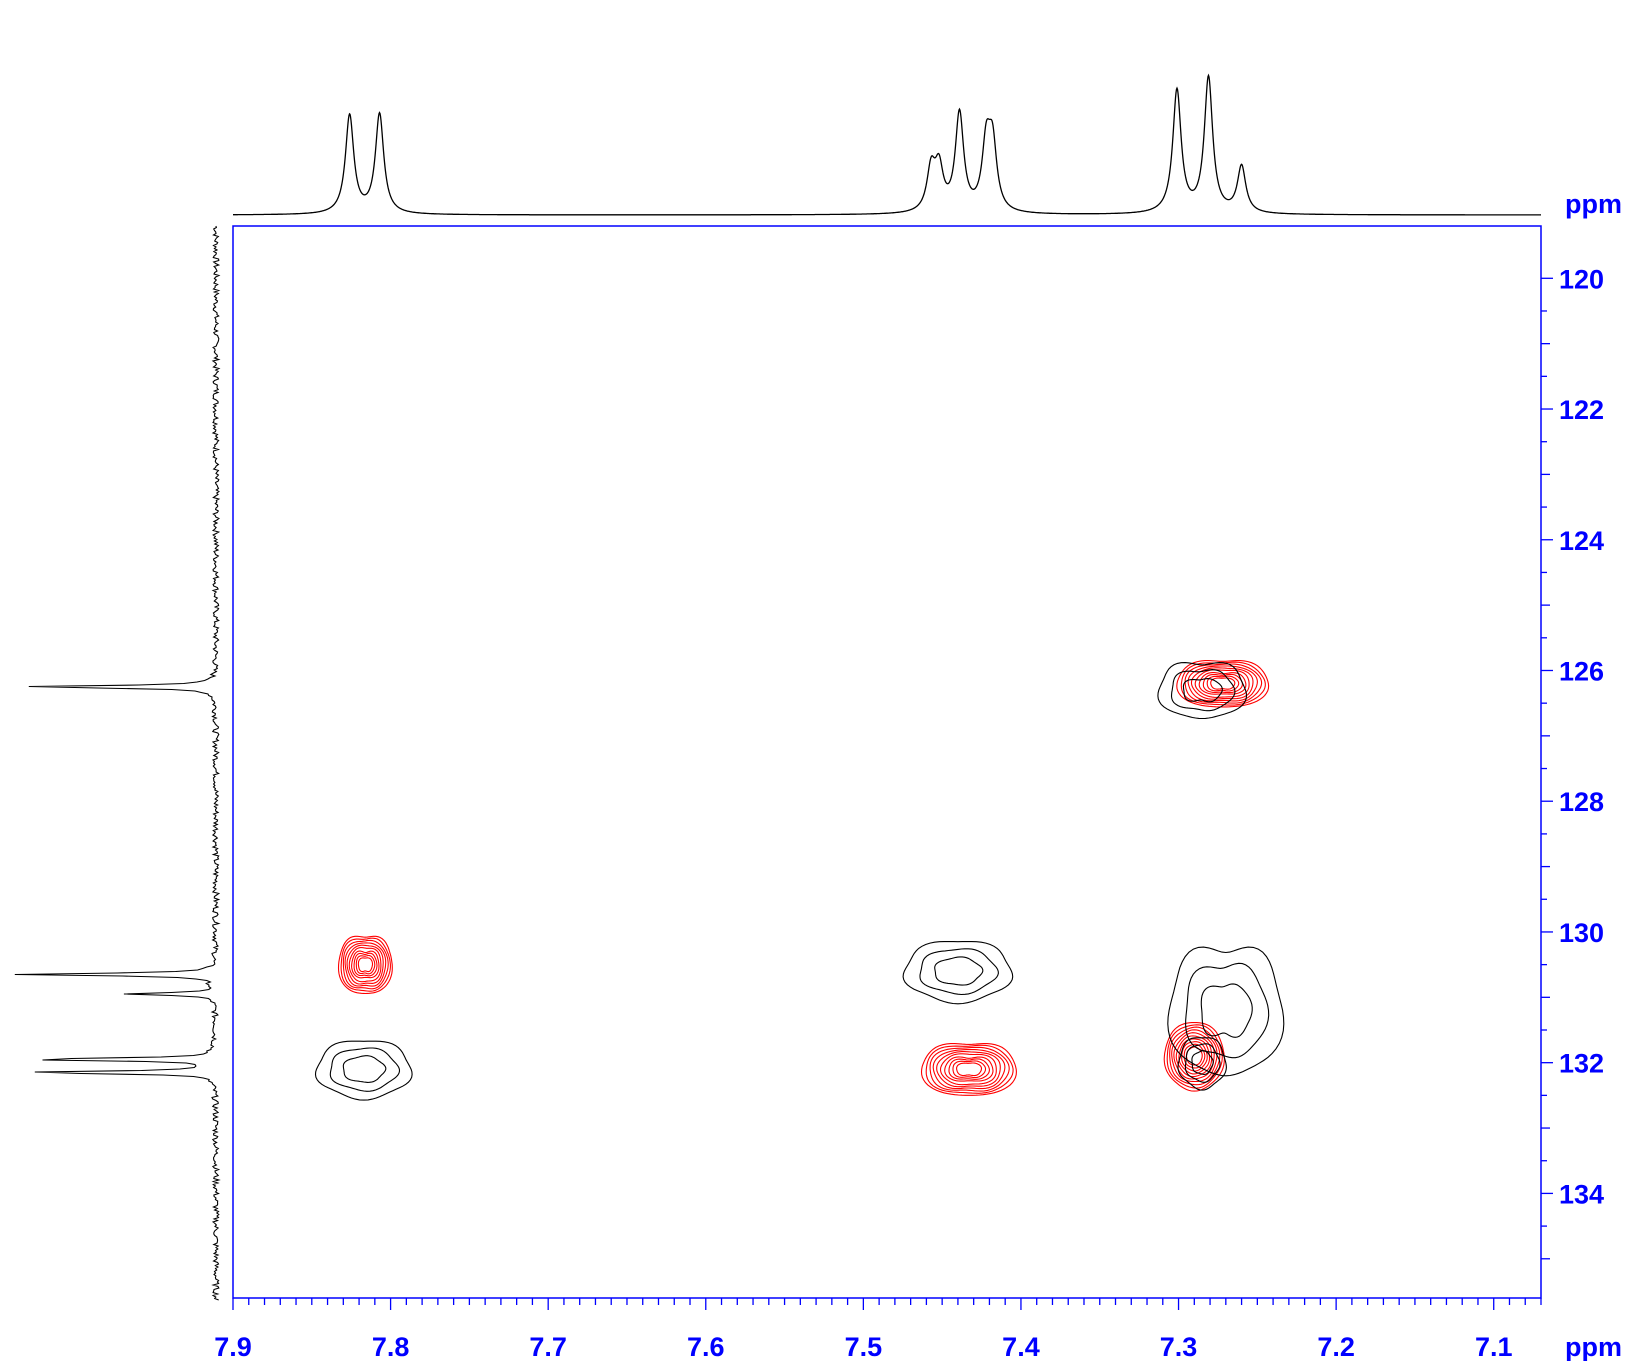  Describe the element at coordinates (864, 1346) in the screenshot. I see `x-tick-label: 7.5` at that location.